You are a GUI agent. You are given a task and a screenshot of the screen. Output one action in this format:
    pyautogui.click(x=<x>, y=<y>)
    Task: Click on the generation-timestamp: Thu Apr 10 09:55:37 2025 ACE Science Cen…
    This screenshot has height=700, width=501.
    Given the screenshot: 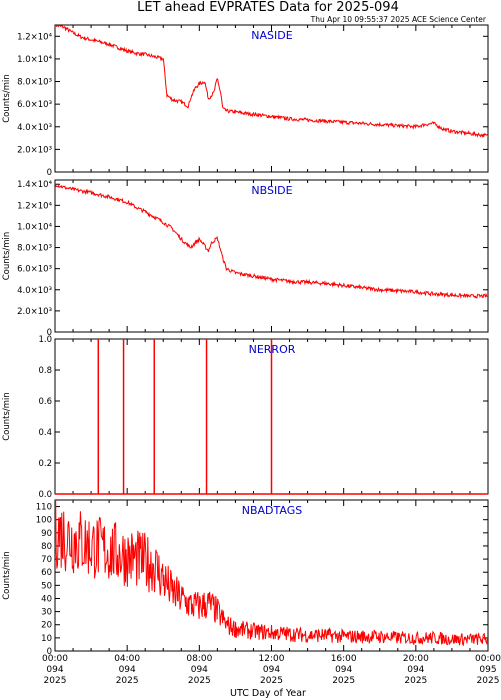 What is the action you would take?
    pyautogui.click(x=398, y=19)
    